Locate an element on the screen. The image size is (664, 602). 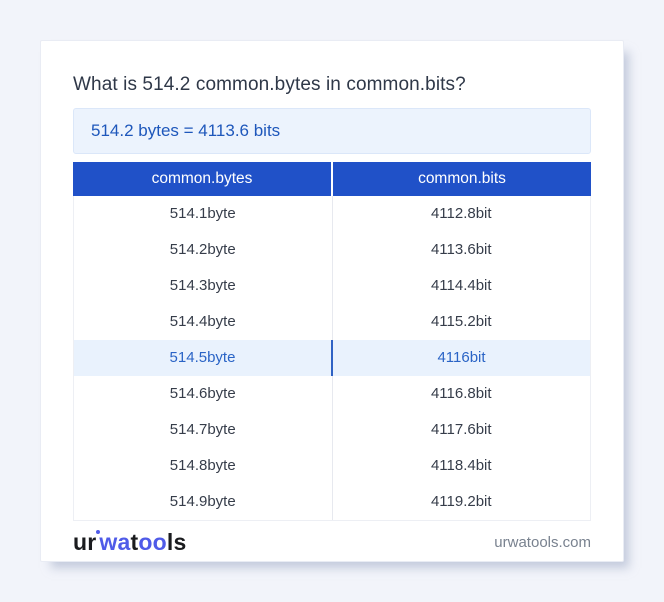
bytes-cell: 514.5byte is located at coordinates (203, 358).